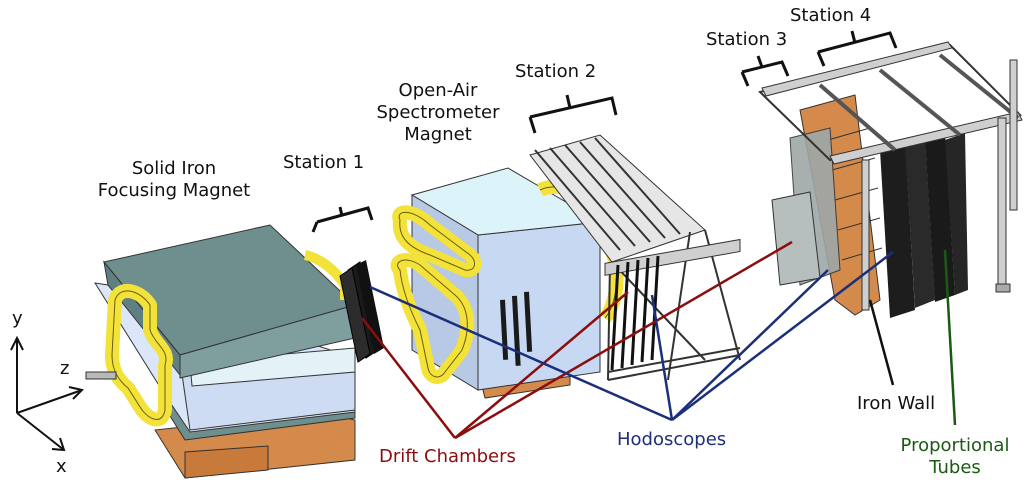 This screenshot has height=497, width=1033. What do you see at coordinates (438, 90) in the screenshot?
I see `magnet2-label-line1: Open-Air` at bounding box center [438, 90].